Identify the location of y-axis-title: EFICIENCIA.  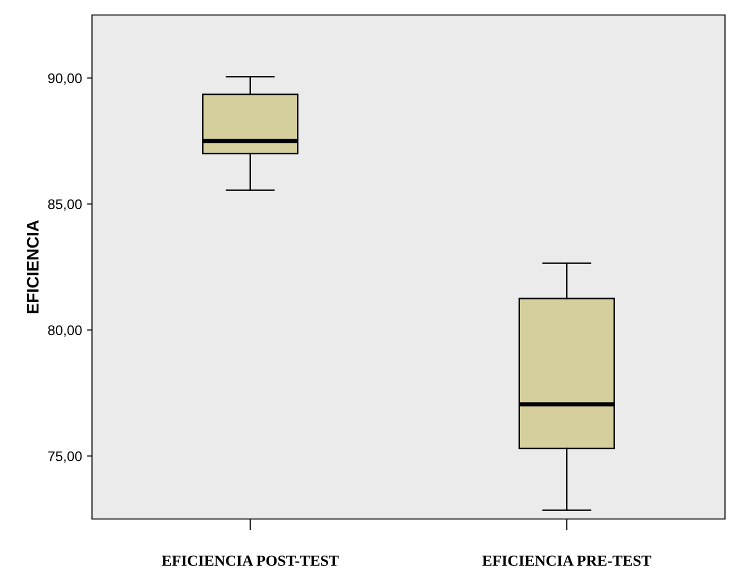
(32, 267).